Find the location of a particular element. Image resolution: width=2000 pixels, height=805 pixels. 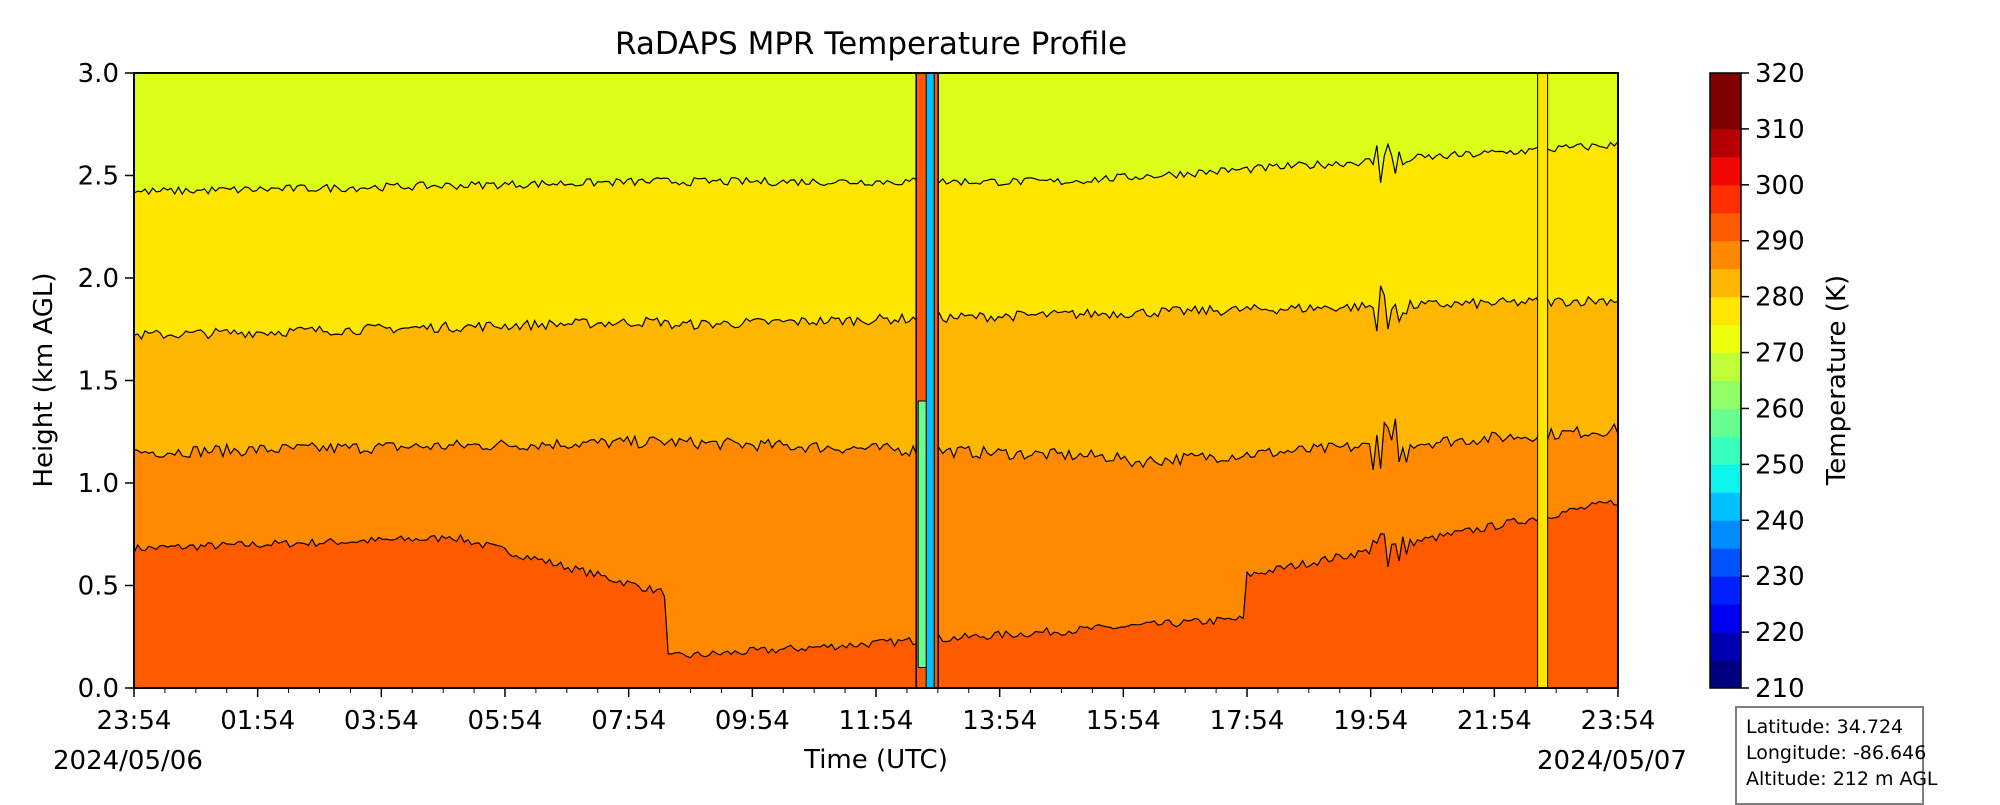

y-tick-label: 3.0 is located at coordinates (98, 74).